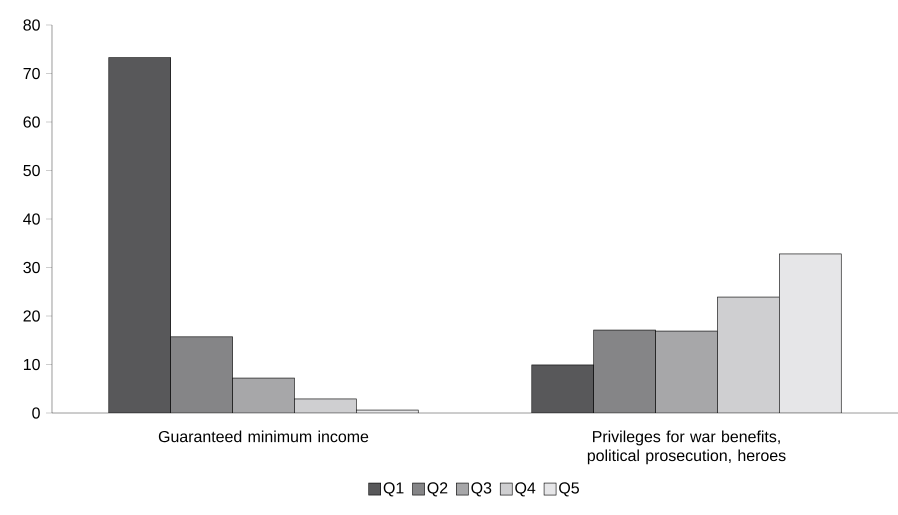 This screenshot has width=898, height=515. I want to click on y-tick-label: 70, so click(32, 74).